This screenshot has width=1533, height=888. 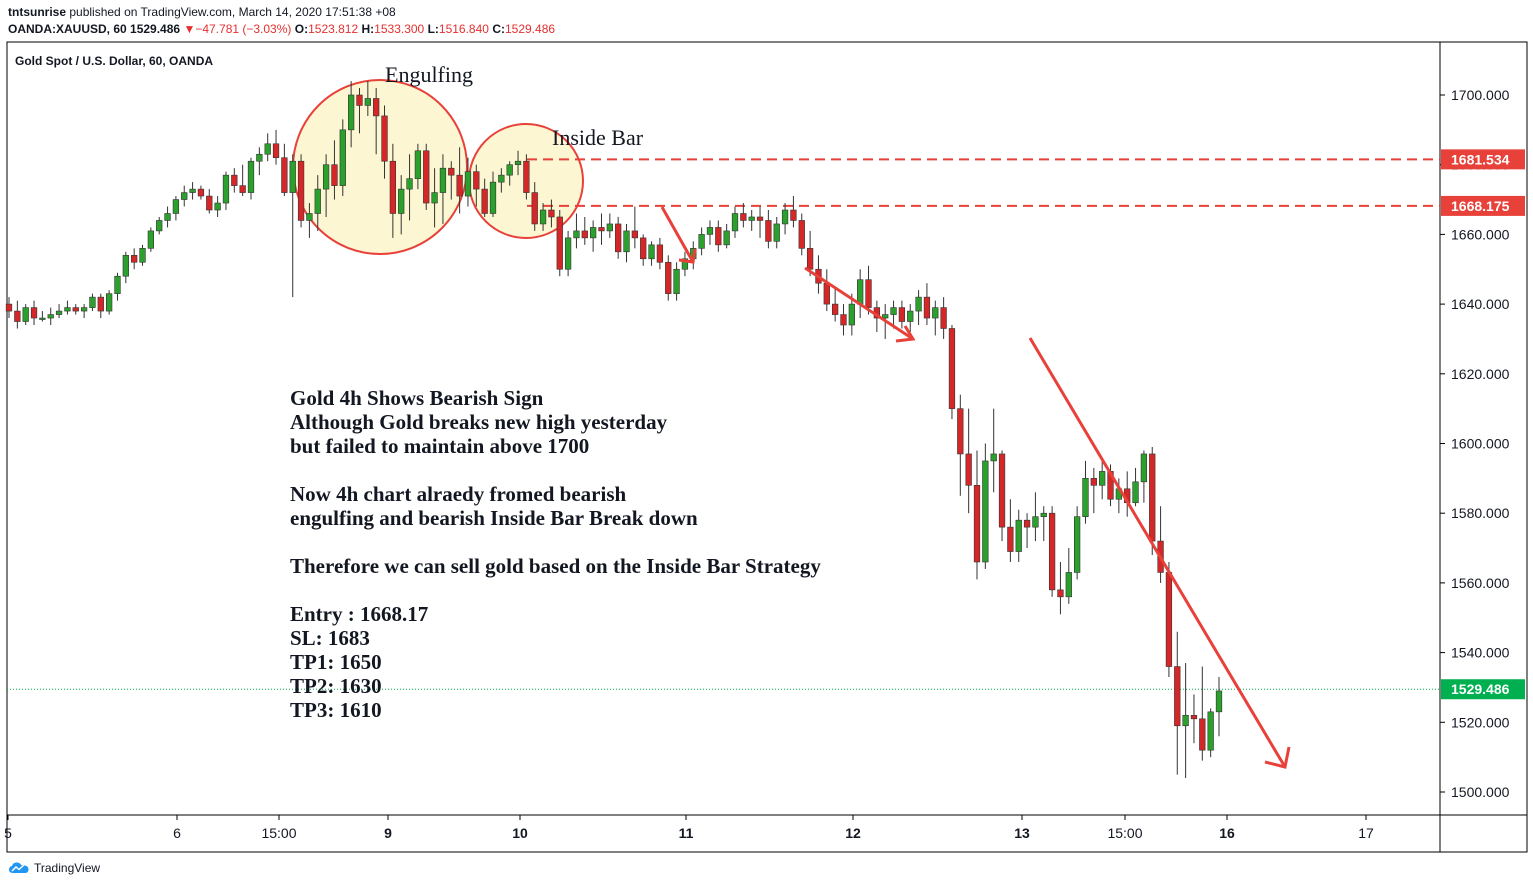 I want to click on tradingview-branding: TradingView, so click(x=54, y=868).